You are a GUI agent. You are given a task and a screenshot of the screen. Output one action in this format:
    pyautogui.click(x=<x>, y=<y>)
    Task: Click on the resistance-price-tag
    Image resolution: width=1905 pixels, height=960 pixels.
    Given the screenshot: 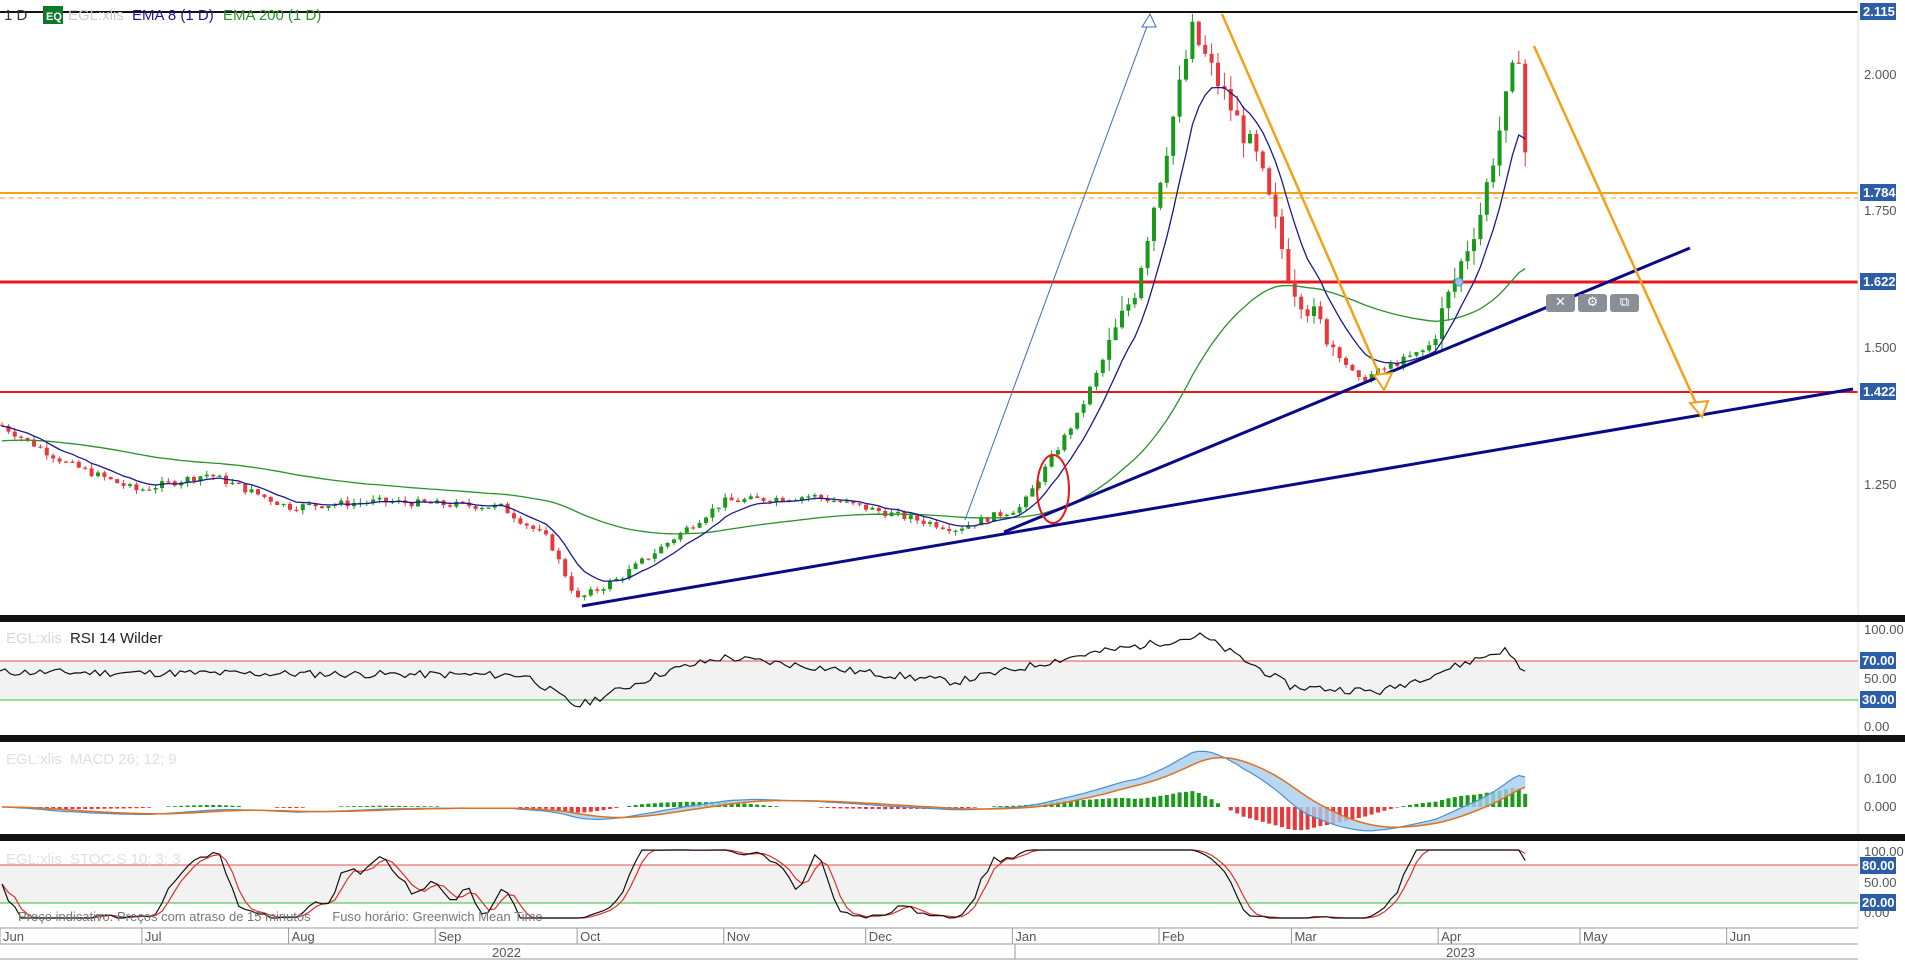 What is the action you would take?
    pyautogui.click(x=1878, y=281)
    